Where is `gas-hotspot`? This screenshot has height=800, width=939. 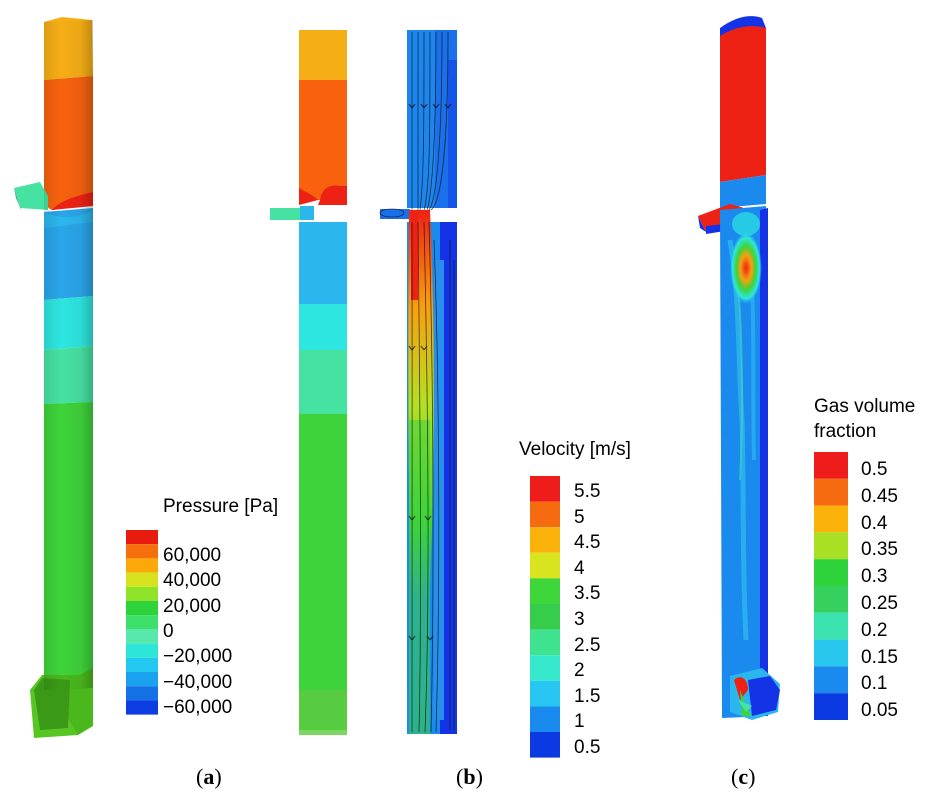
gas-hotspot is located at coordinates (746, 268).